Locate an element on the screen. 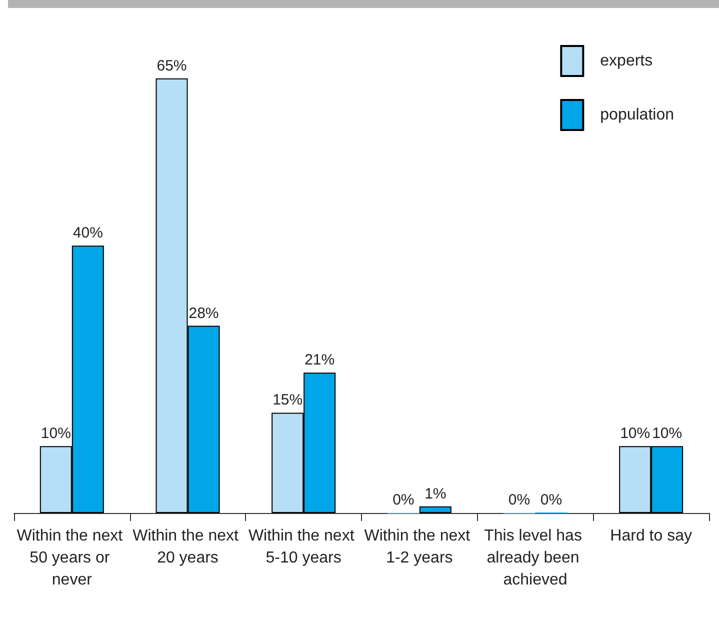  x-tick-label: Within the next 20 years is located at coordinates (187, 547).